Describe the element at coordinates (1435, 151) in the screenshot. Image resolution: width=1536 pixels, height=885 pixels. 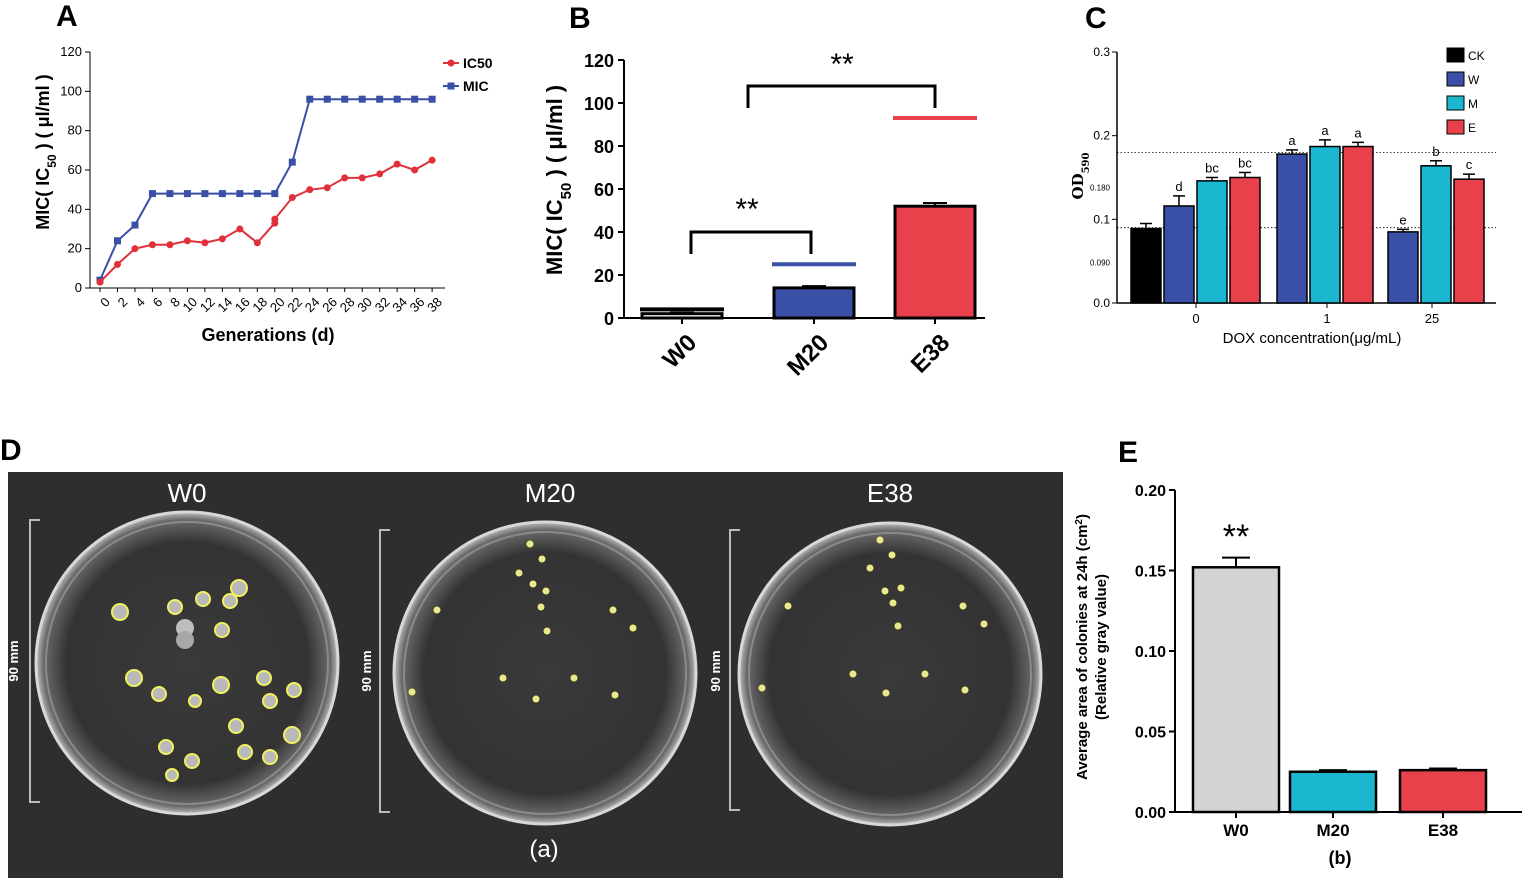
I see `panel-c-significance-letter: b` at that location.